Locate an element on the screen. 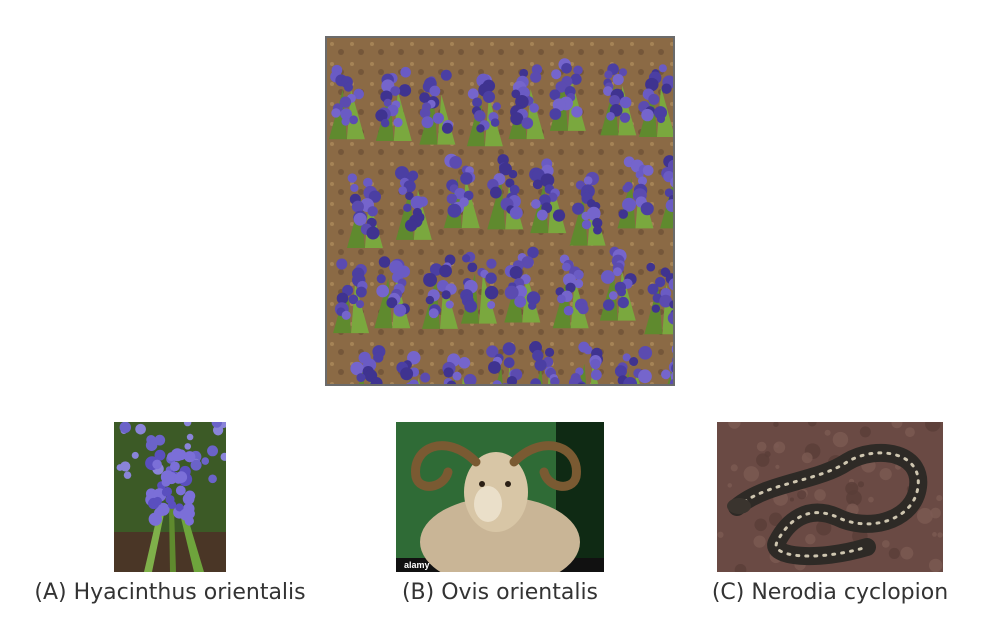 This screenshot has height=620, width=1000. alamy-watermark: alamy is located at coordinates (417, 565).